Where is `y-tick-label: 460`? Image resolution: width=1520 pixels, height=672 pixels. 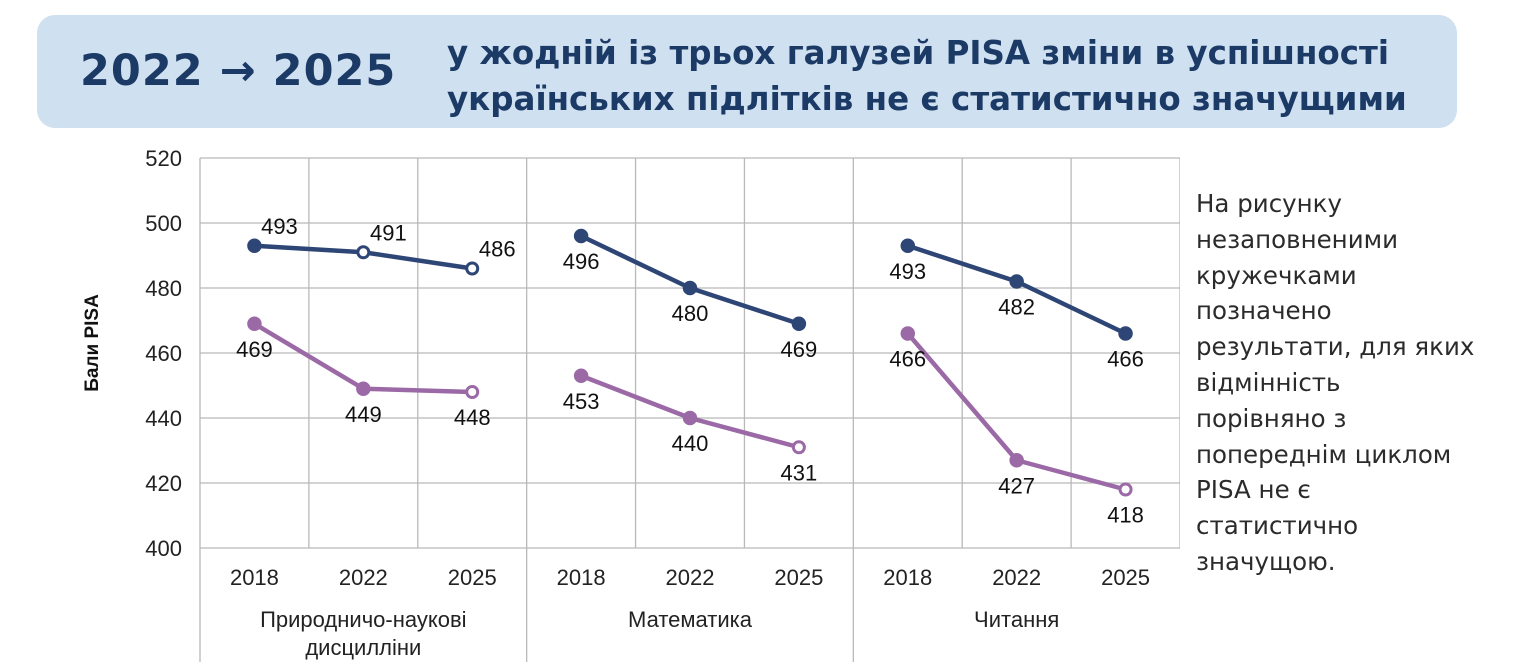 y-tick-label: 460 is located at coordinates (163, 353).